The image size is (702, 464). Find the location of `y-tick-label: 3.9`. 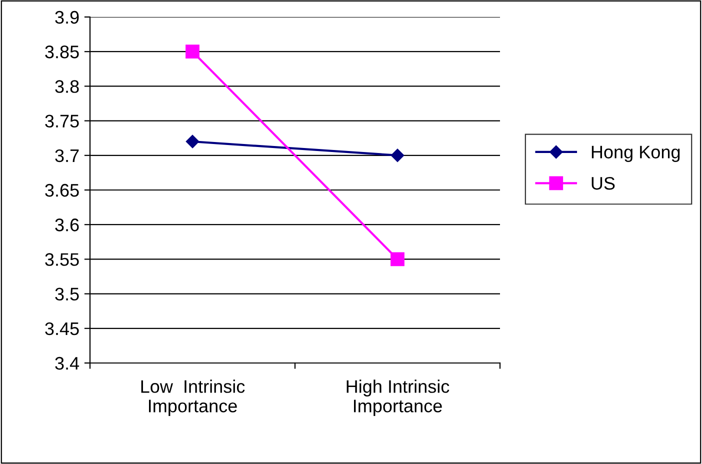

y-tick-label: 3.9 is located at coordinates (67, 17).